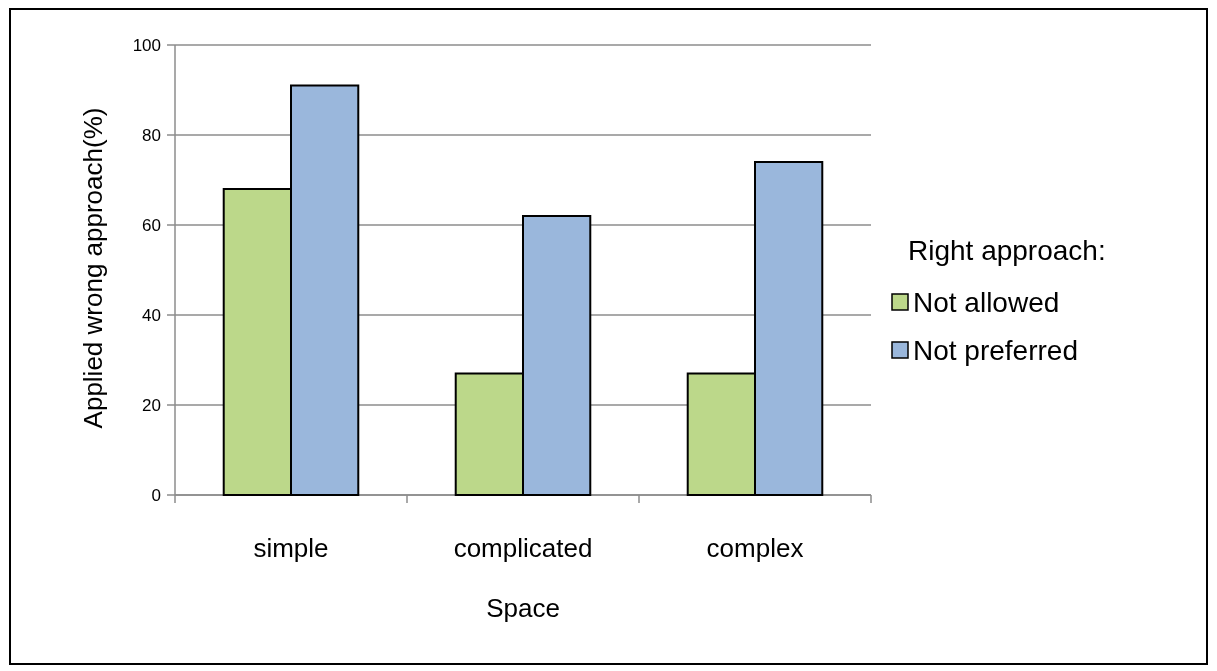 The image size is (1217, 671). I want to click on legend-title: Right approach:, so click(1007, 250).